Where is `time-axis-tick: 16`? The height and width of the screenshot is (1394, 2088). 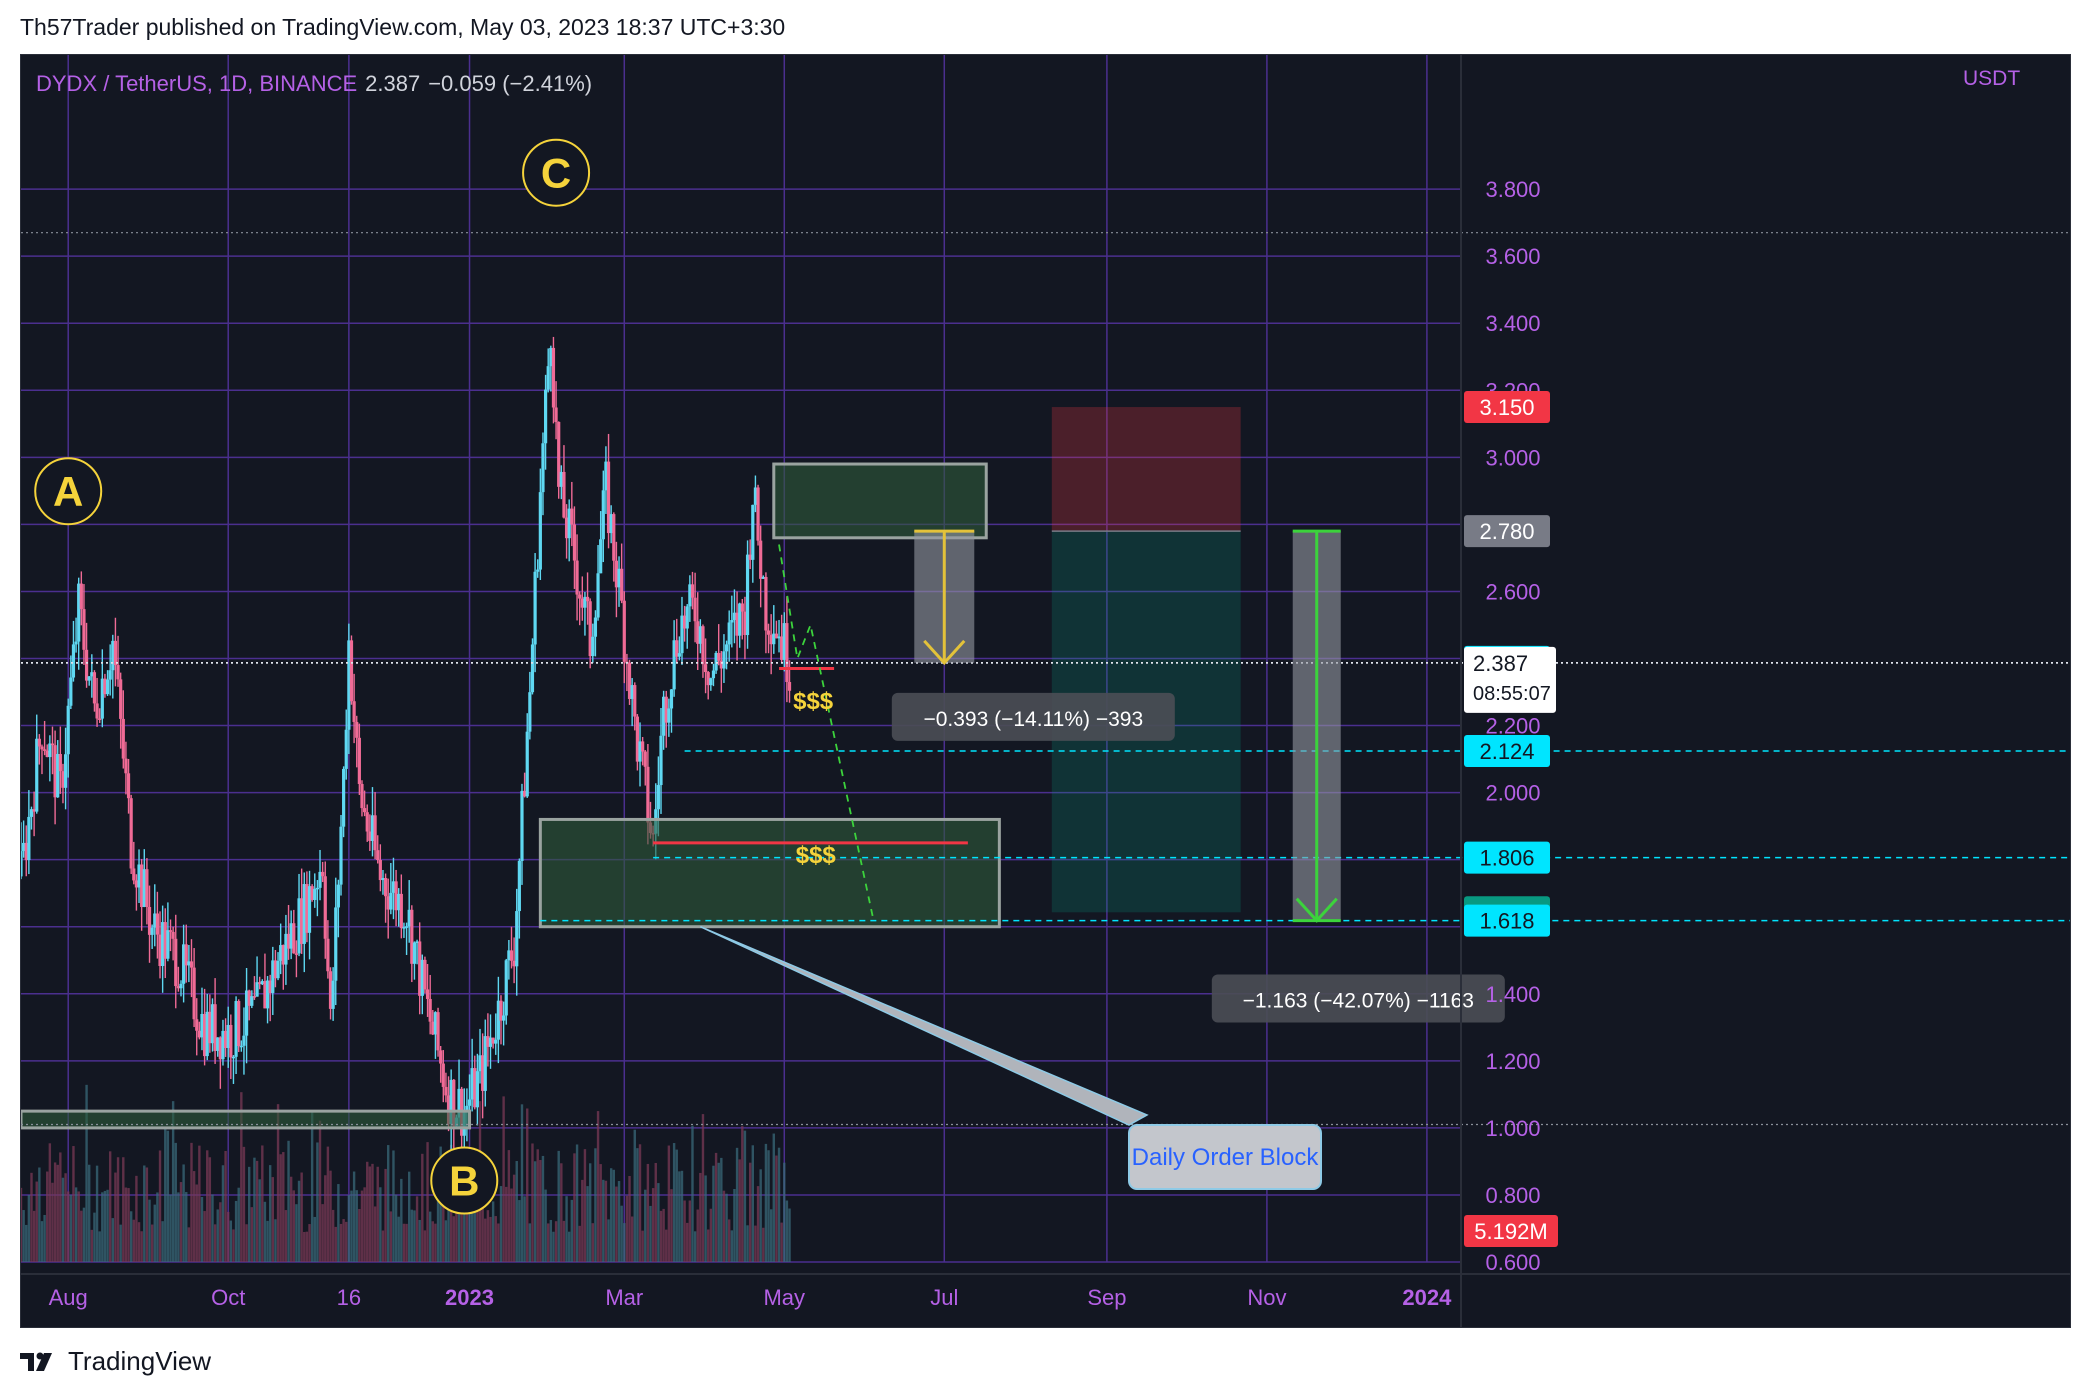 time-axis-tick: 16 is located at coordinates (349, 1297).